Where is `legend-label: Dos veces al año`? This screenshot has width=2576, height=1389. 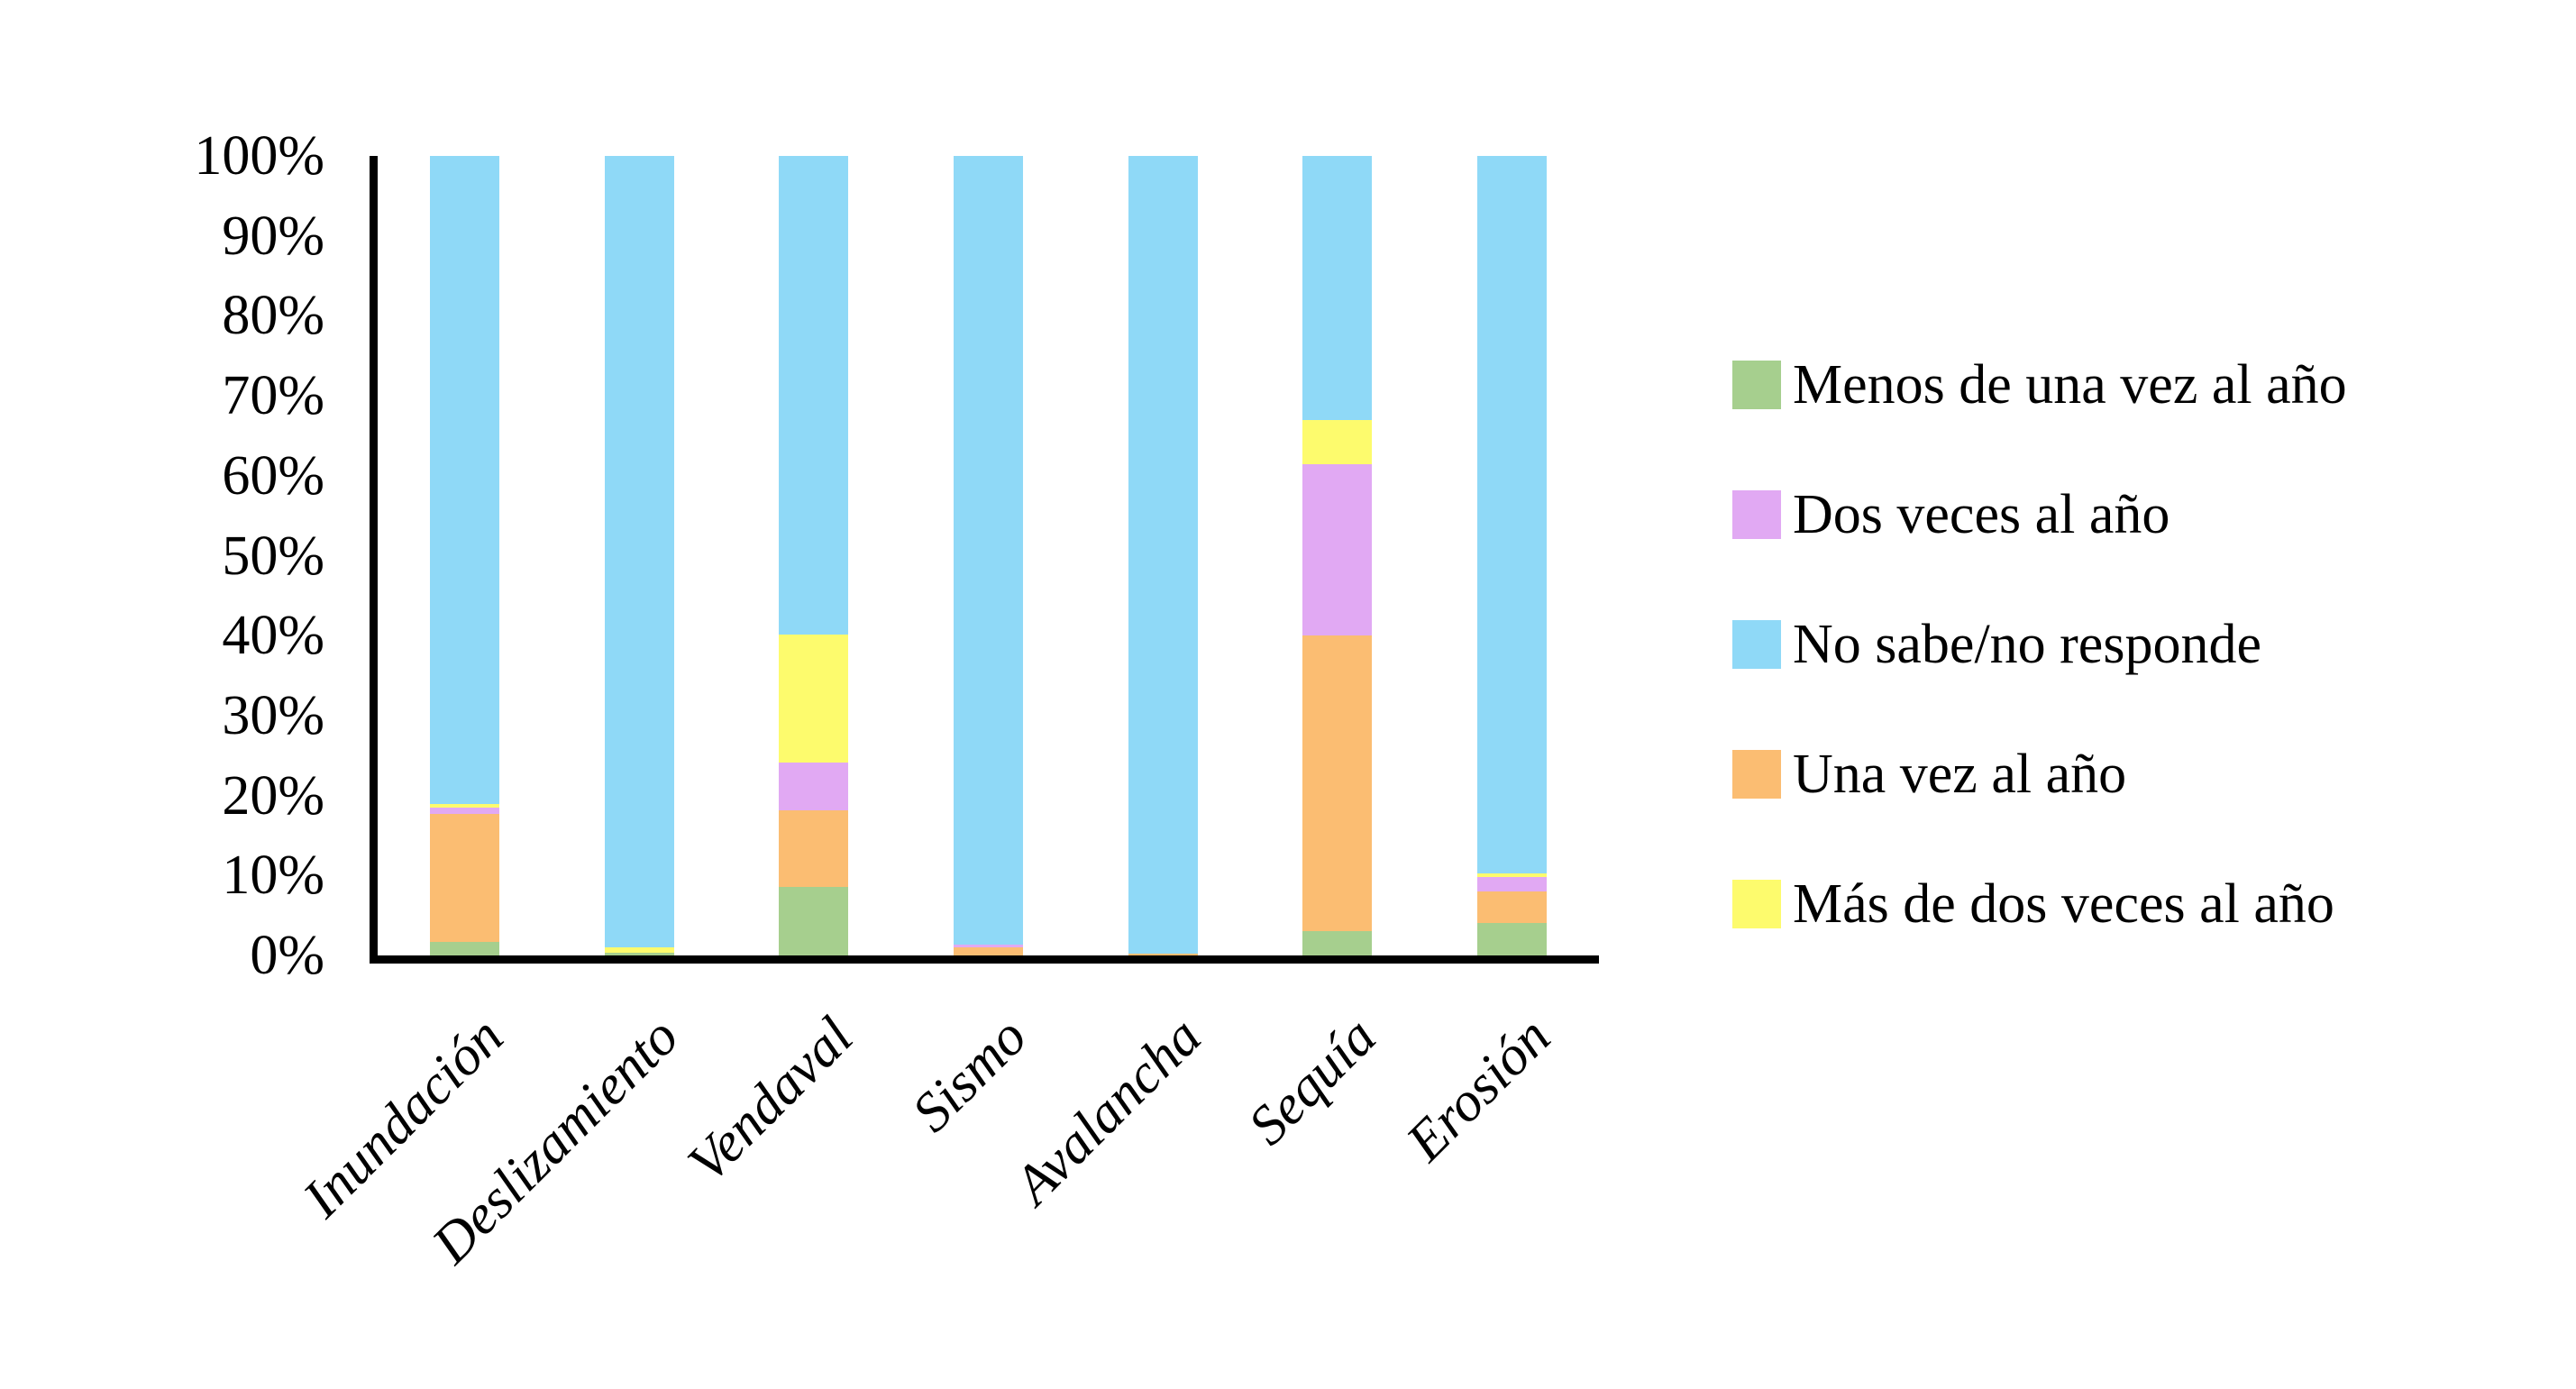 legend-label: Dos veces al año is located at coordinates (1981, 514).